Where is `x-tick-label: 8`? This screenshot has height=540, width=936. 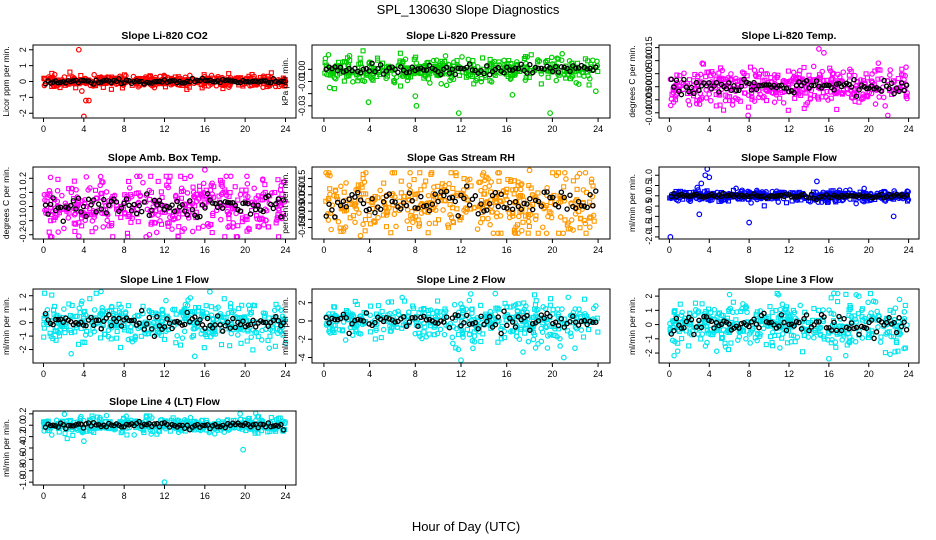 x-tick-label: 8 is located at coordinates (749, 129).